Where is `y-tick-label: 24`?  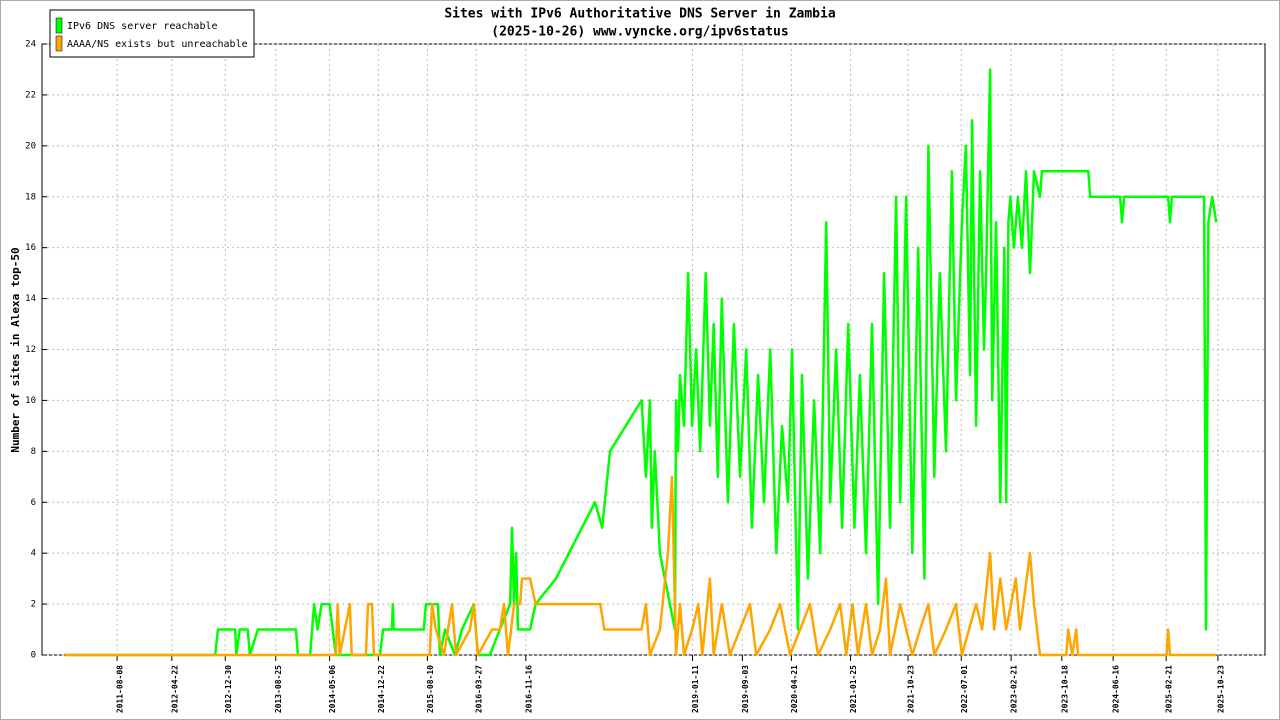 y-tick-label: 24 is located at coordinates (30, 45).